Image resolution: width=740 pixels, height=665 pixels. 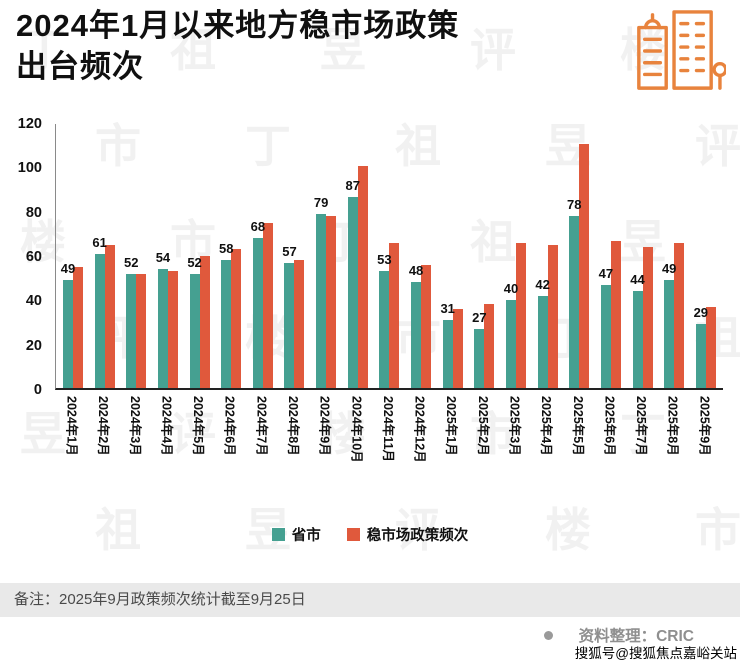 What do you see at coordinates (25, 257) in the screenshot?
I see `y-axis: 0 20 40 60 80 100 120` at bounding box center [25, 257].